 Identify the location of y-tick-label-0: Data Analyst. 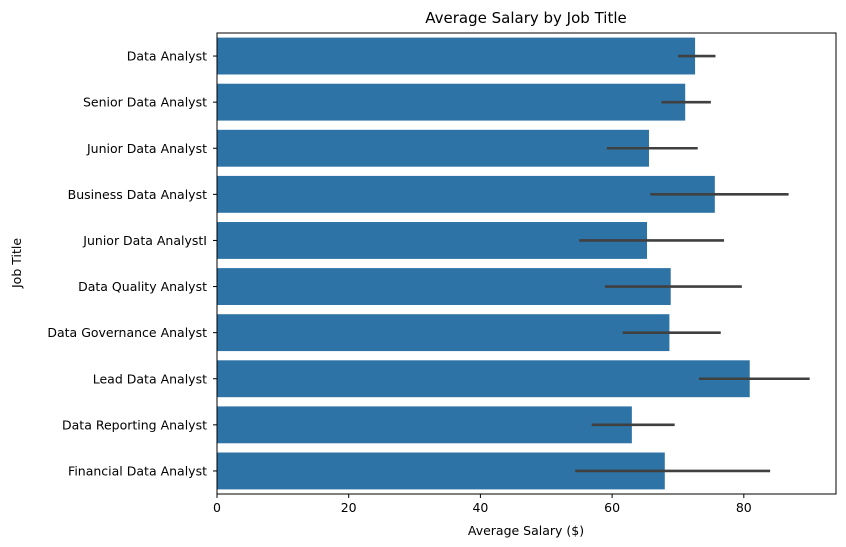
(167, 56).